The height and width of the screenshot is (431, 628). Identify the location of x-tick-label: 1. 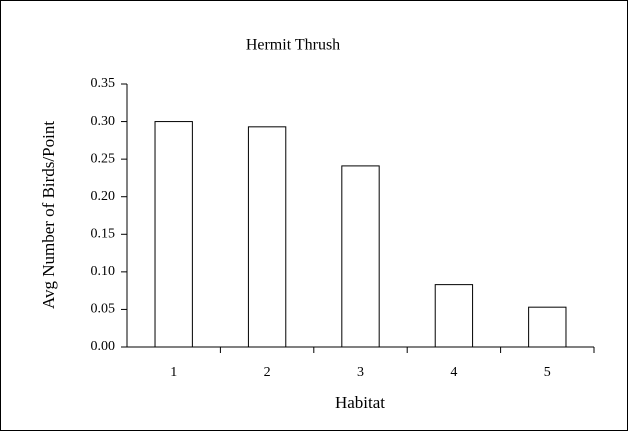
(173, 372).